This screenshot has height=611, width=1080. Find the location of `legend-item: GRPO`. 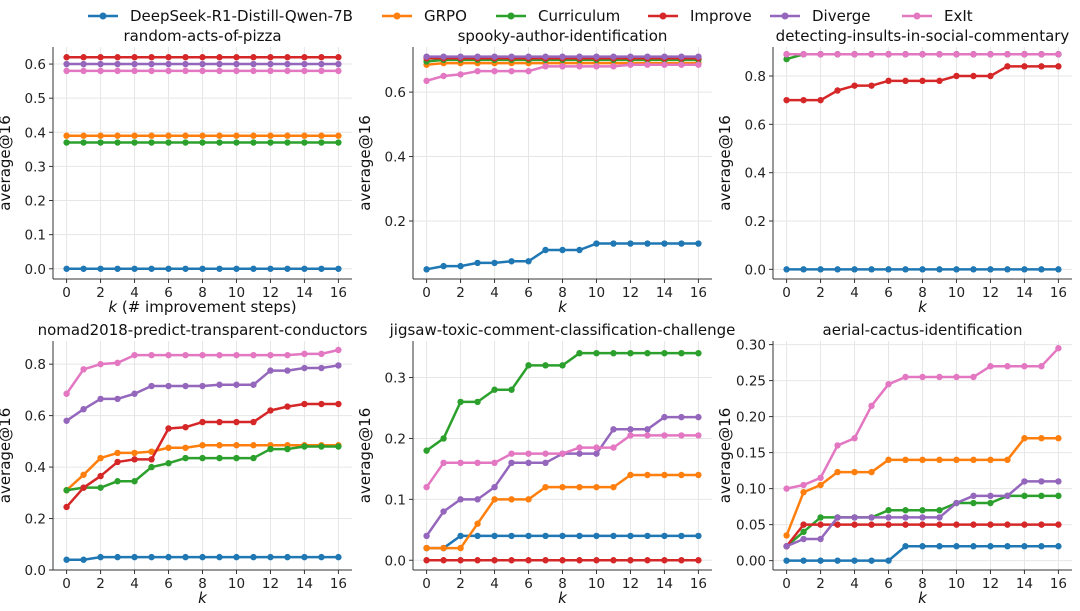

legend-item: GRPO is located at coordinates (424, 16).